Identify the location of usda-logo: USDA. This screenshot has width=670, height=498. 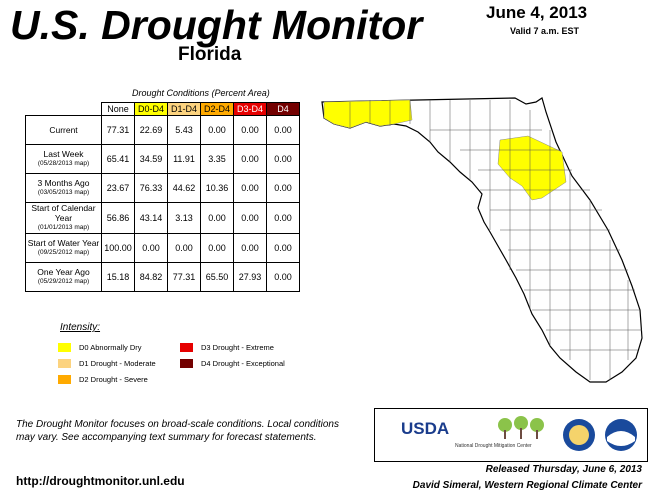
(425, 428).